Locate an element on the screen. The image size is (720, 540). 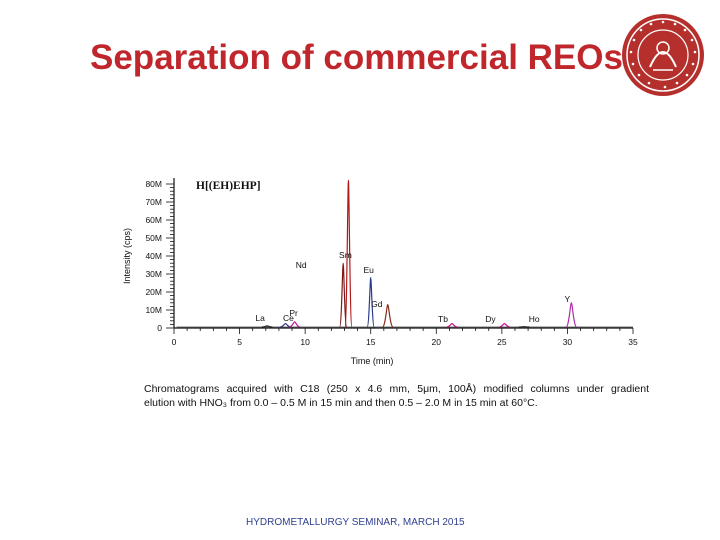
x-tick-label: 10 is located at coordinates (305, 342).